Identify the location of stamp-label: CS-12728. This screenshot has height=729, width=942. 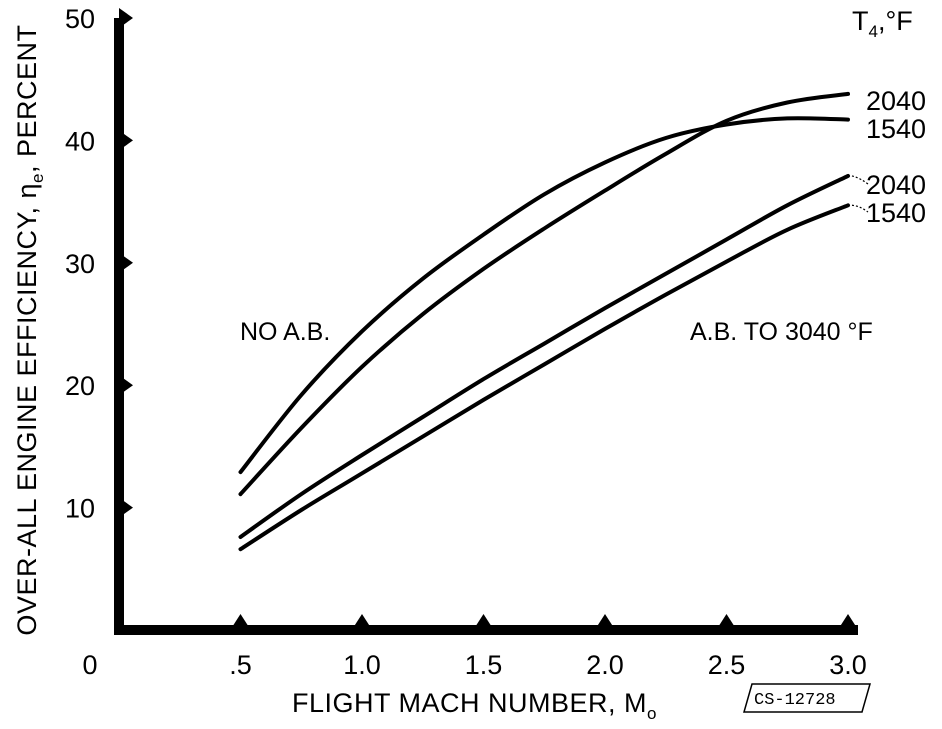
(795, 700).